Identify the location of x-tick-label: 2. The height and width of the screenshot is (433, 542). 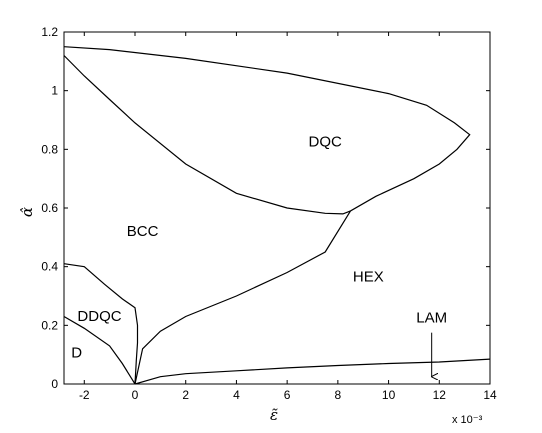
(185, 395).